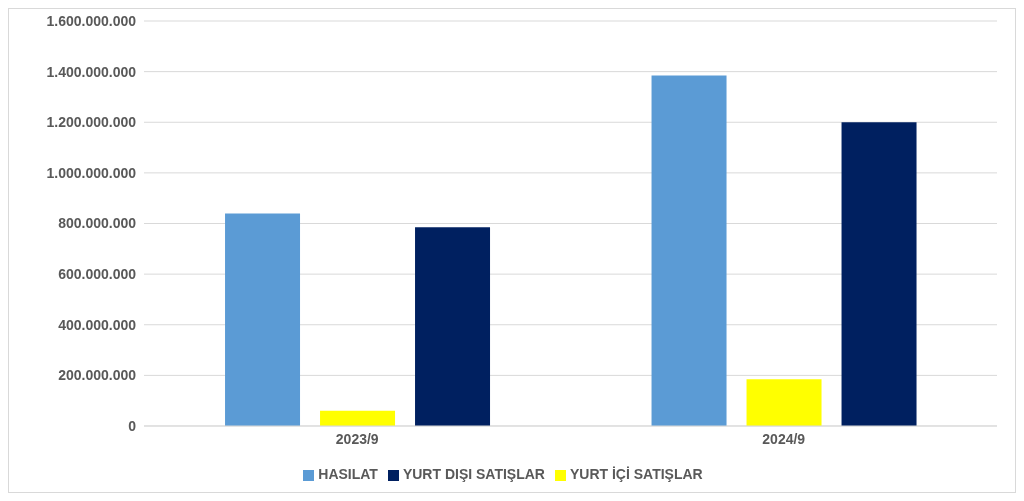 The width and height of the screenshot is (1024, 501). Describe the element at coordinates (91, 71) in the screenshot. I see `y-tick-label: 1.400.000.000` at that location.